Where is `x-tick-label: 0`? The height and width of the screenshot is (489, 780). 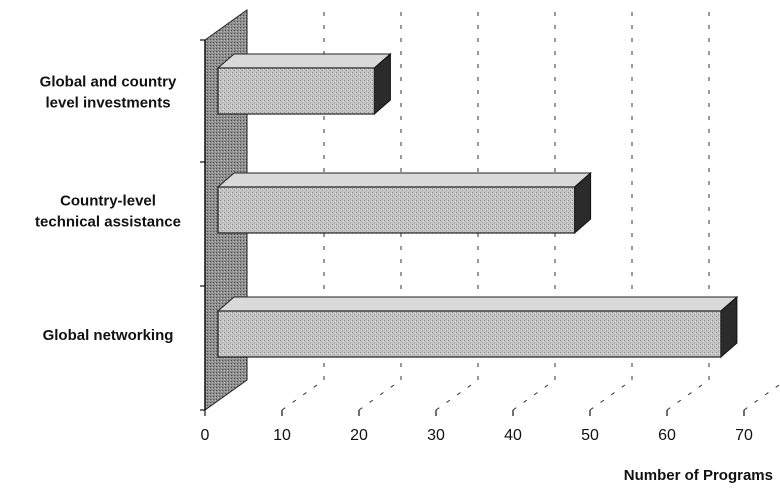
x-tick-label: 0 is located at coordinates (205, 435).